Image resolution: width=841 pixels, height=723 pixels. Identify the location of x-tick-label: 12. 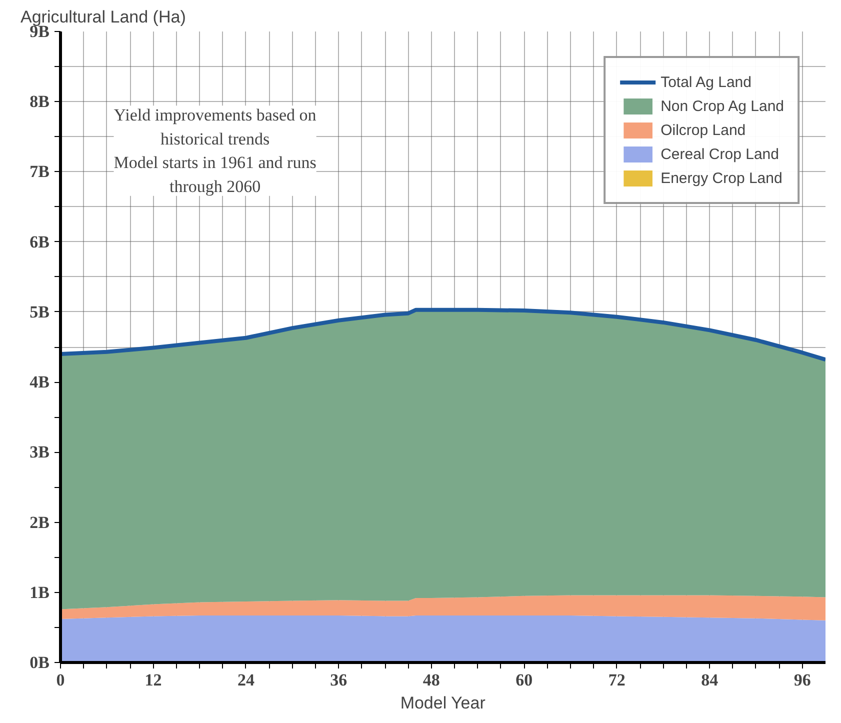
(153, 680).